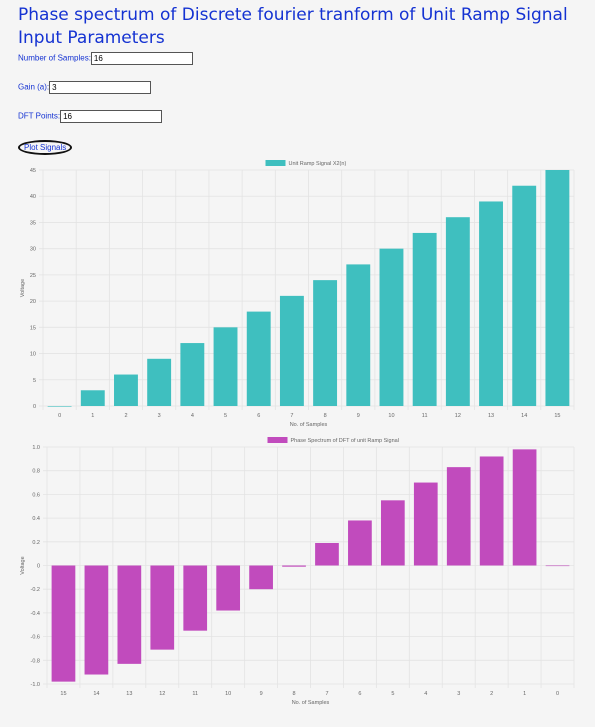 The height and width of the screenshot is (727, 595). Describe the element at coordinates (425, 416) in the screenshot. I see `ramp-xtick-label: 11` at that location.